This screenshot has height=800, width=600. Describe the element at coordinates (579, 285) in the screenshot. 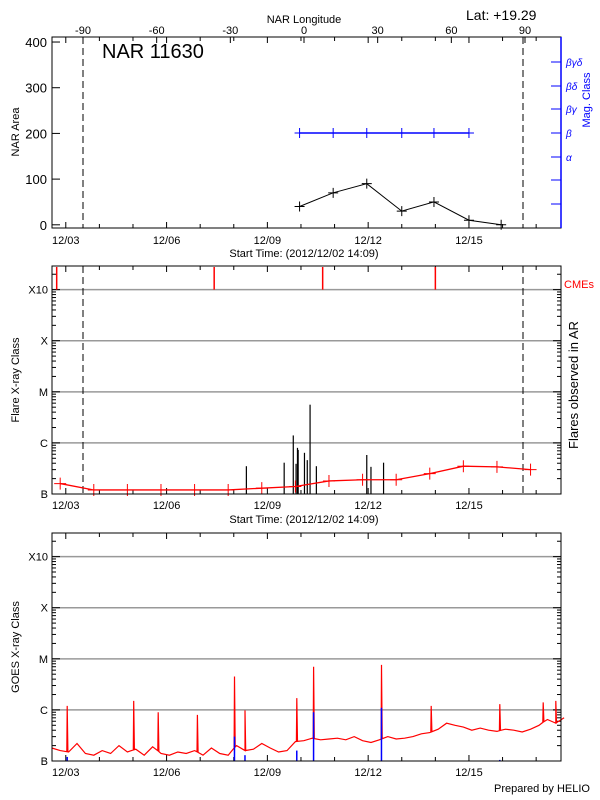

I see `cme-label: CMEs` at that location.